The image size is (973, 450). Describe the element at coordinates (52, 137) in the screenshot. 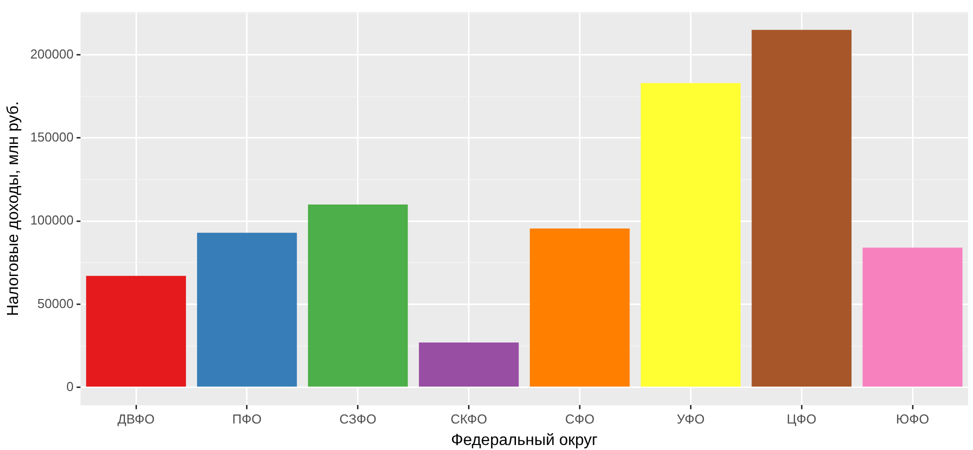

I see `y-tick-label: 150000` at that location.